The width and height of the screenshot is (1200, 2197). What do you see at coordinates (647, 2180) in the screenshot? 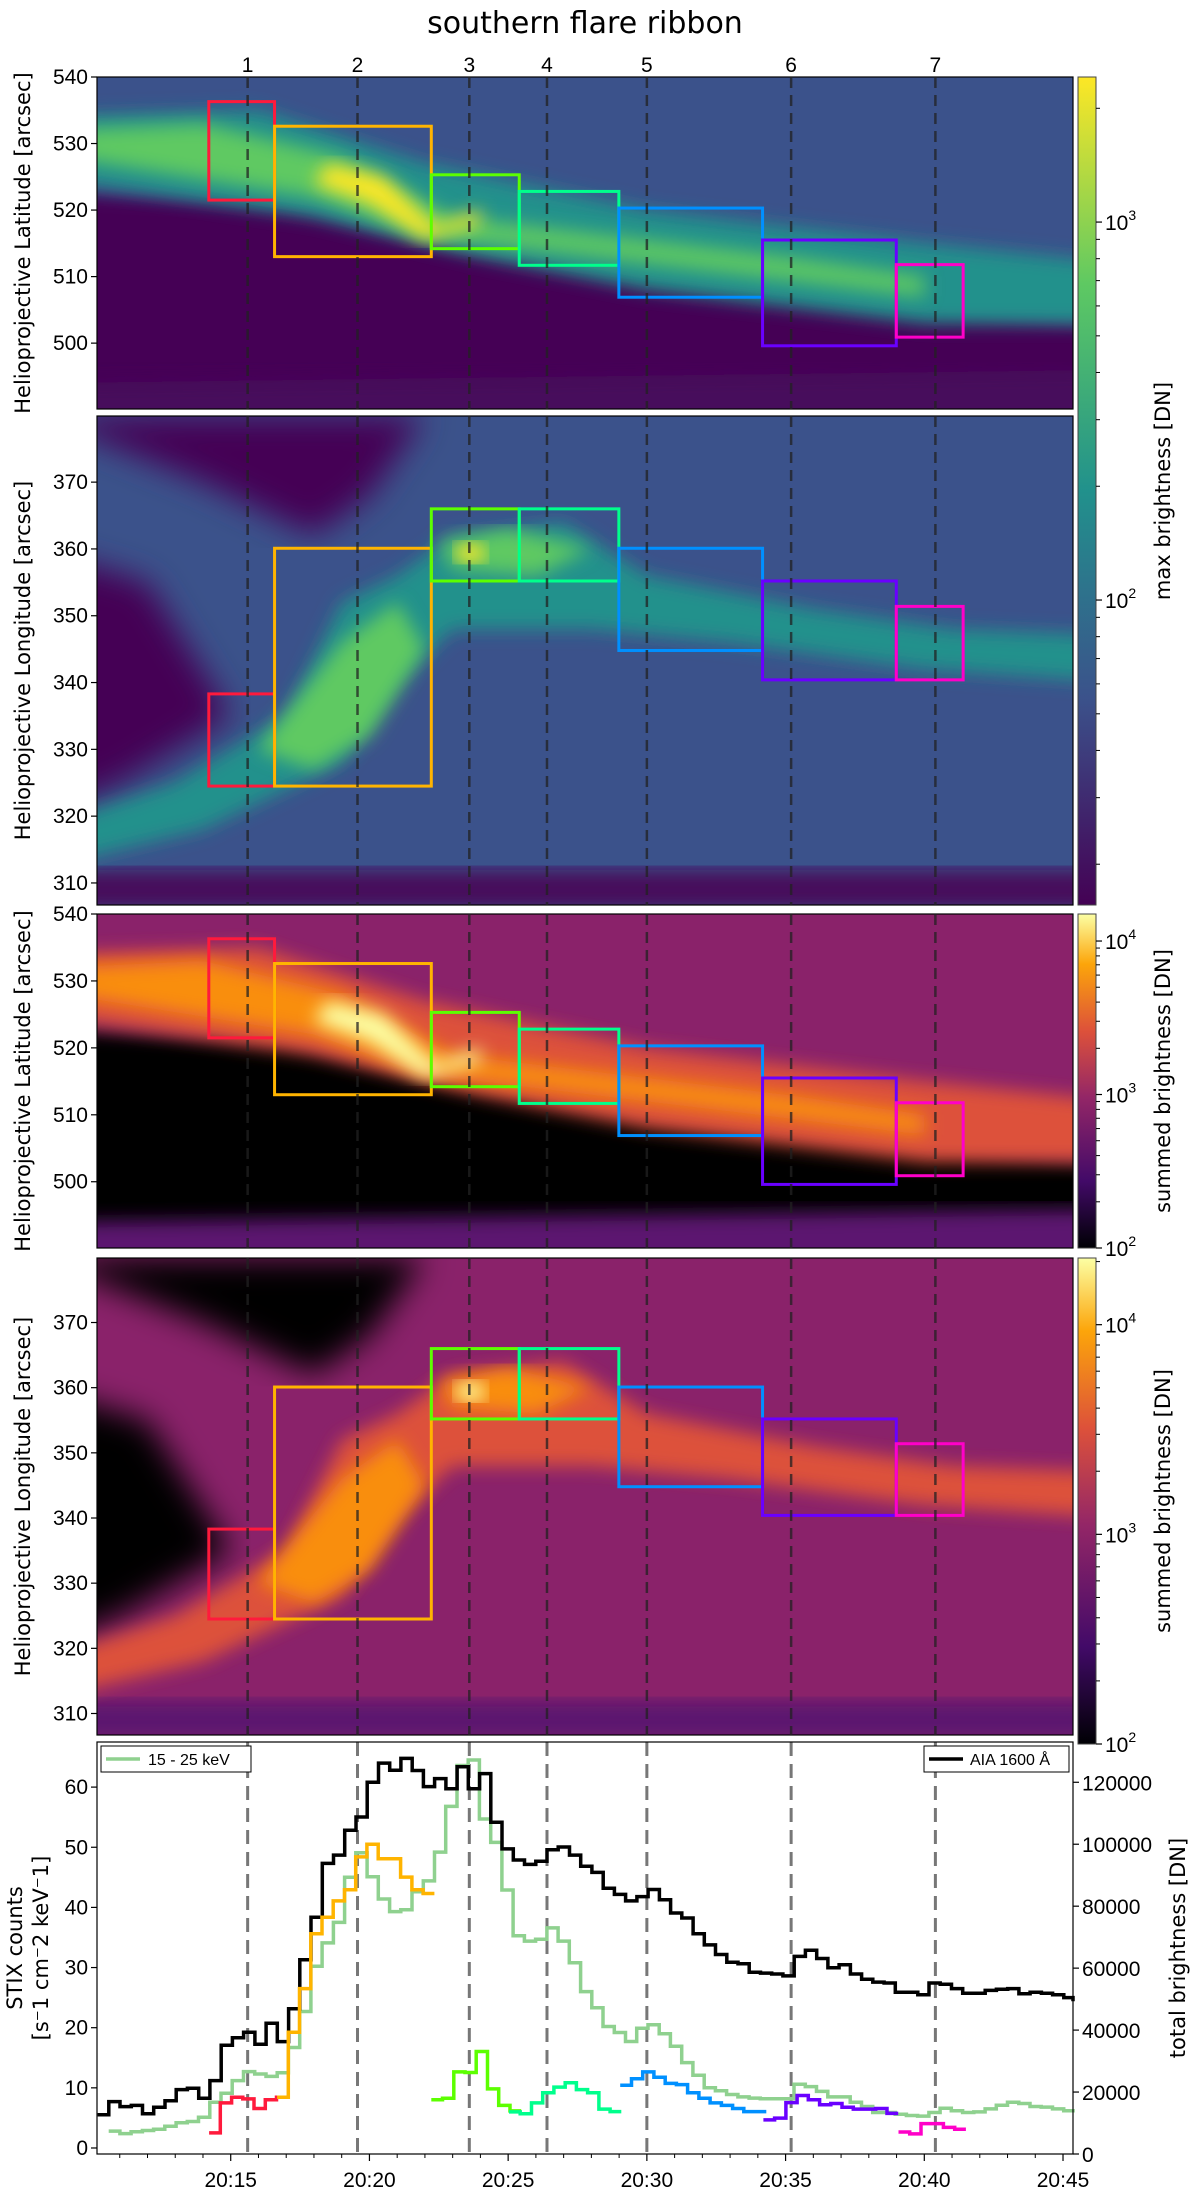
I see `x-tick-label: 20:30` at bounding box center [647, 2180].